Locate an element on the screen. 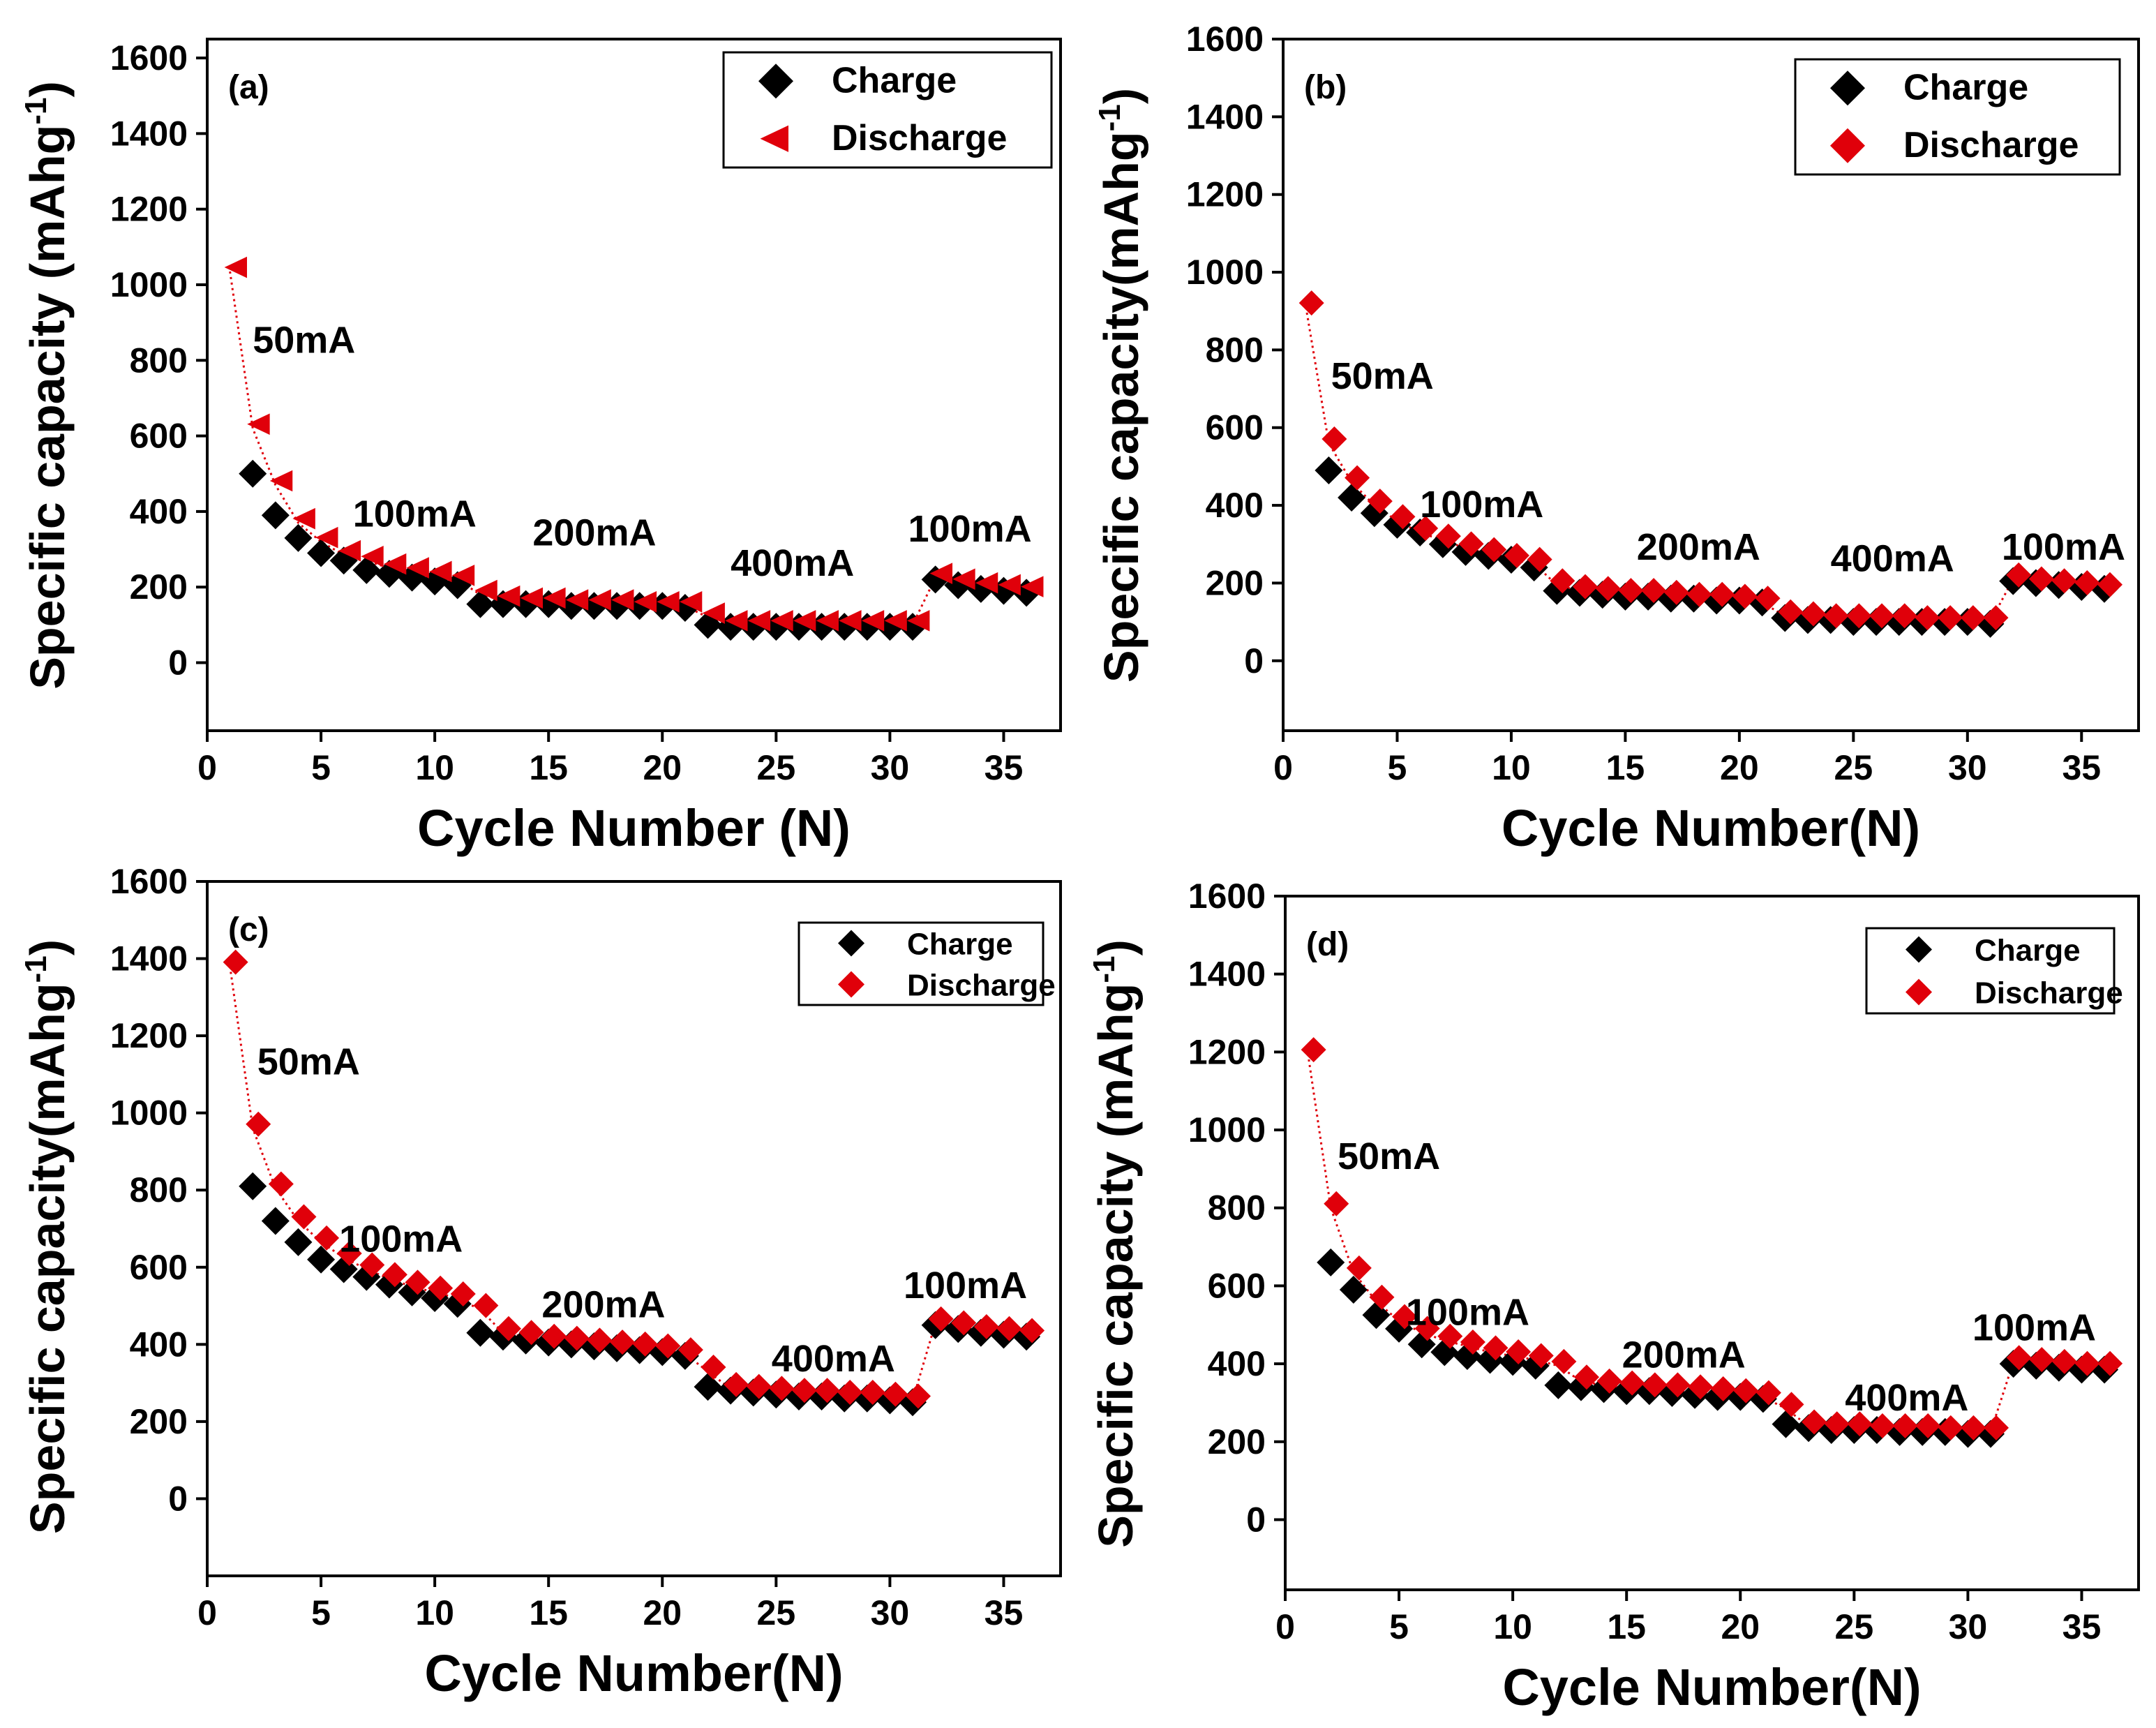  rate-annotation: 50mA is located at coordinates (1389, 1156).